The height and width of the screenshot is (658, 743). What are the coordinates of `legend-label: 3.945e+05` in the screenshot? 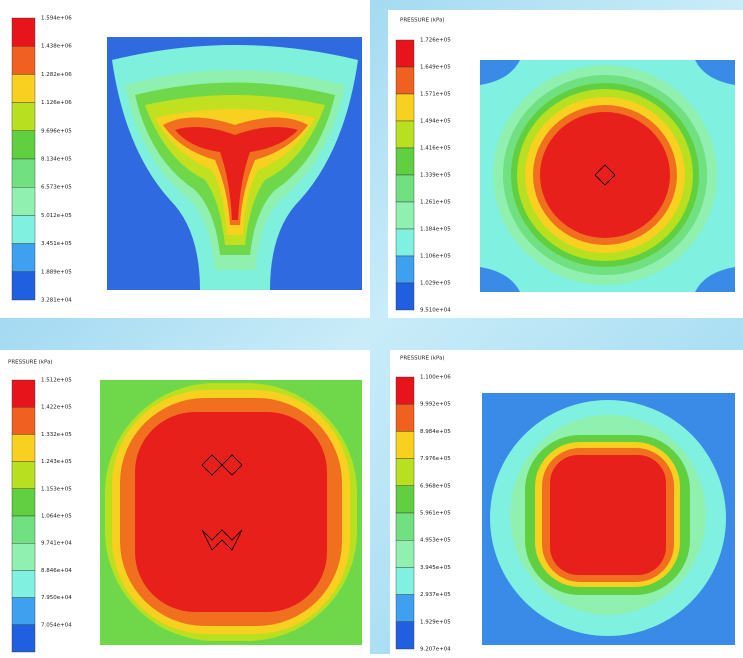 It's located at (435, 568).